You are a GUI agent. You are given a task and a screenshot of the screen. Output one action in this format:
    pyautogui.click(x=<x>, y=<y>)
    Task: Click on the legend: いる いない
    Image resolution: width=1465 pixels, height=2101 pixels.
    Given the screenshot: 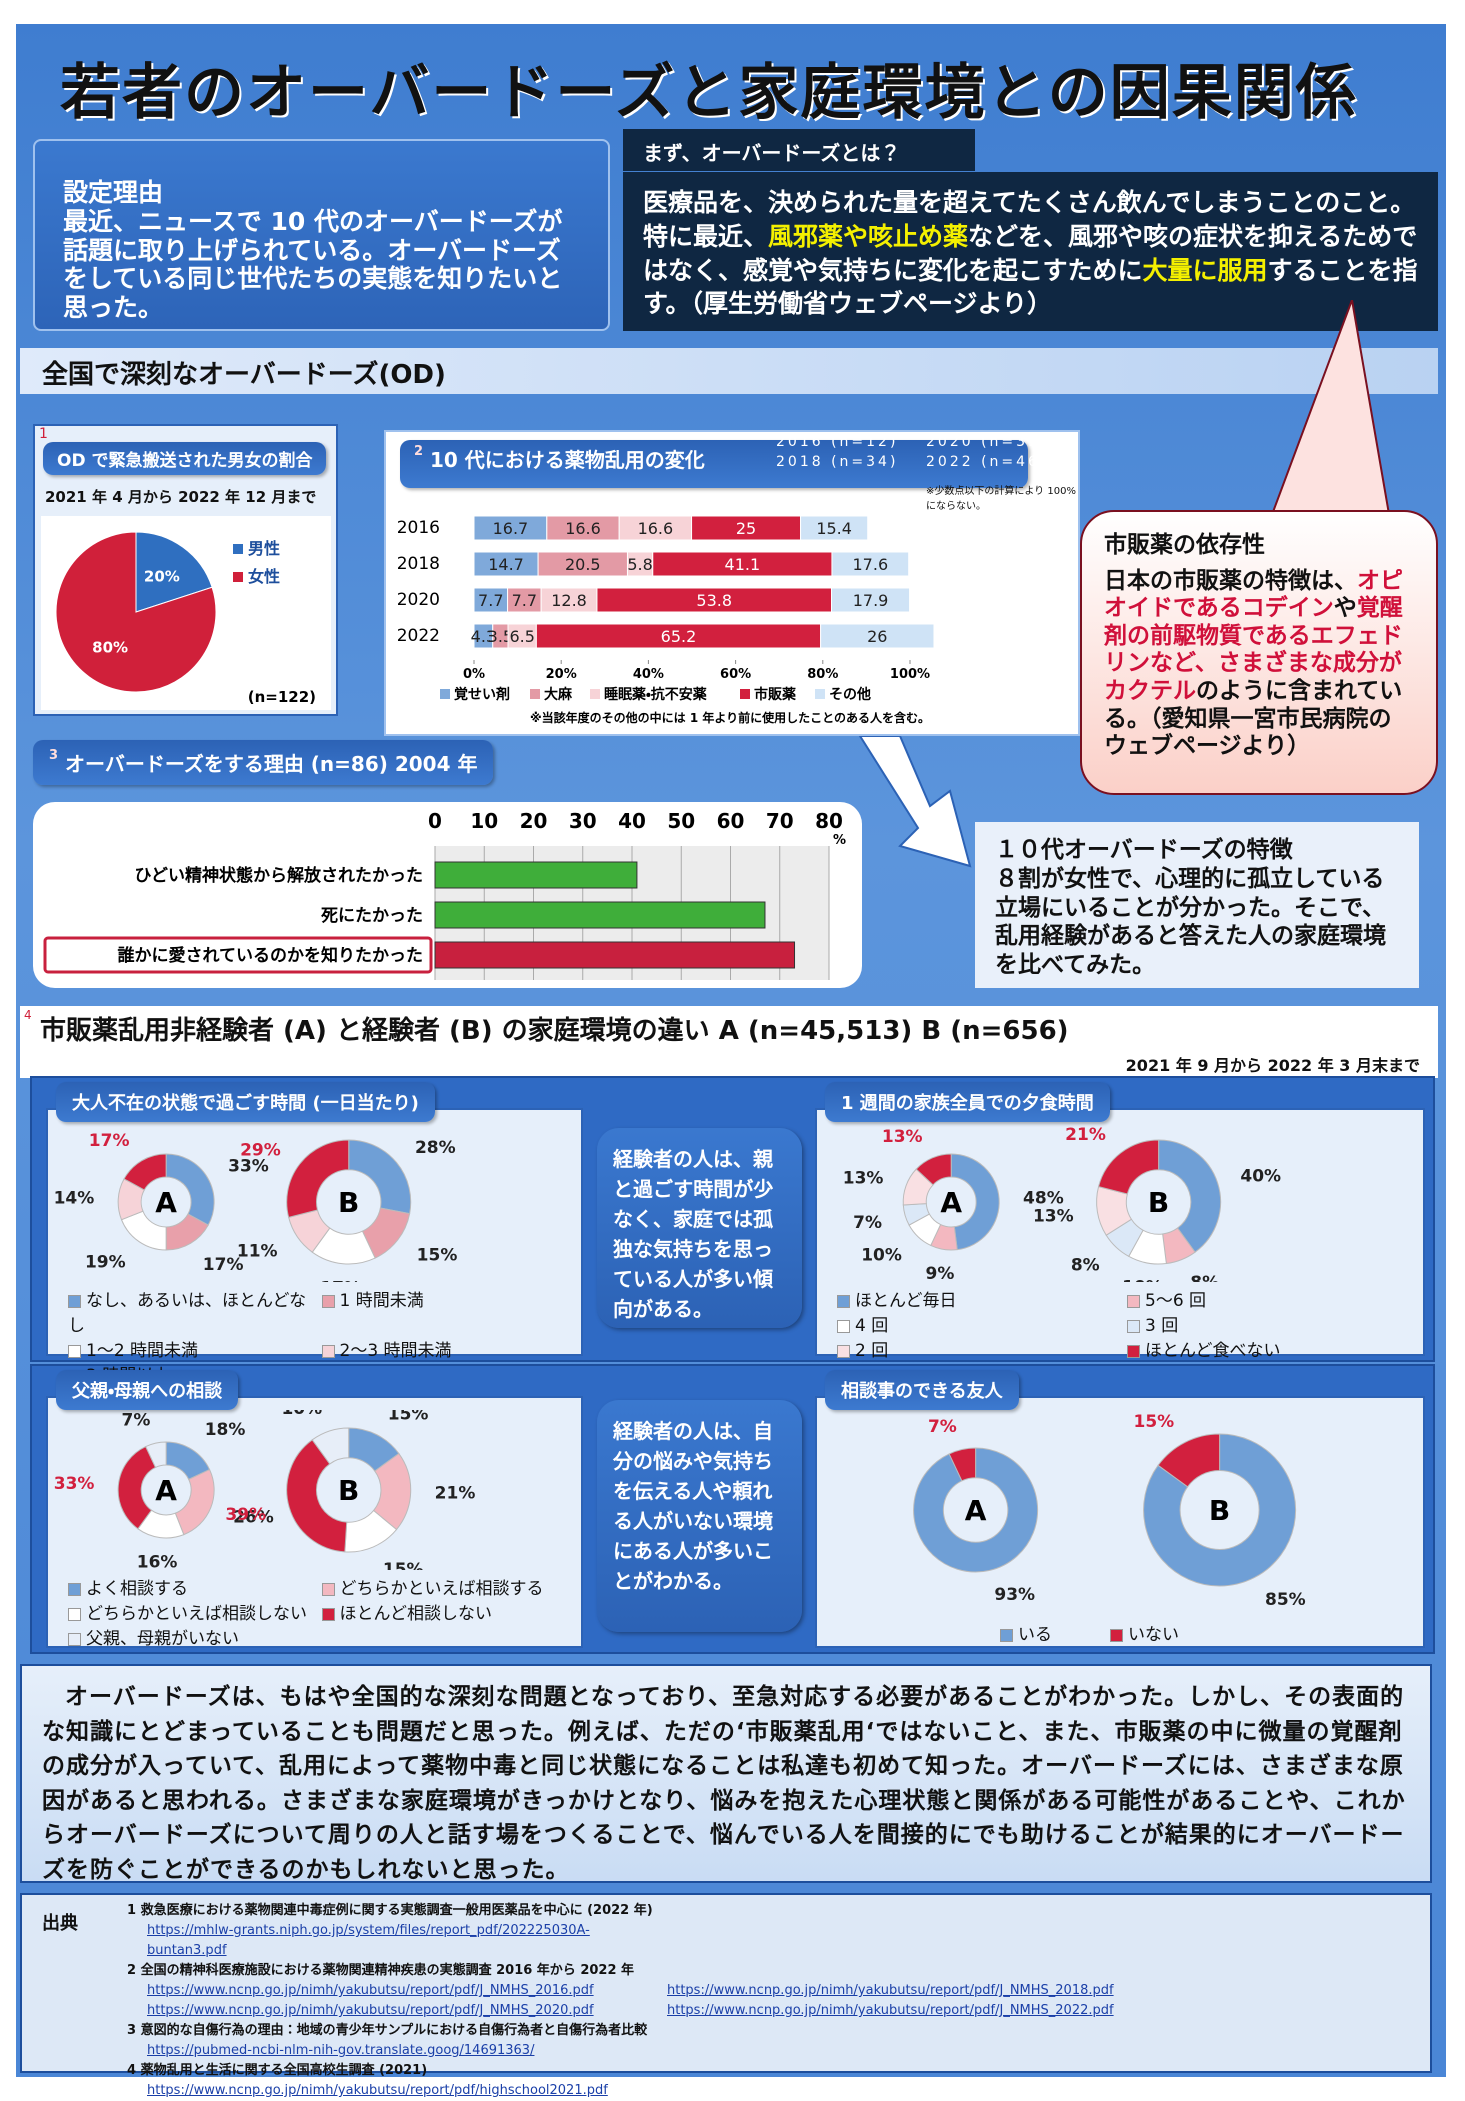 What is the action you would take?
    pyautogui.click(x=1232, y=1632)
    